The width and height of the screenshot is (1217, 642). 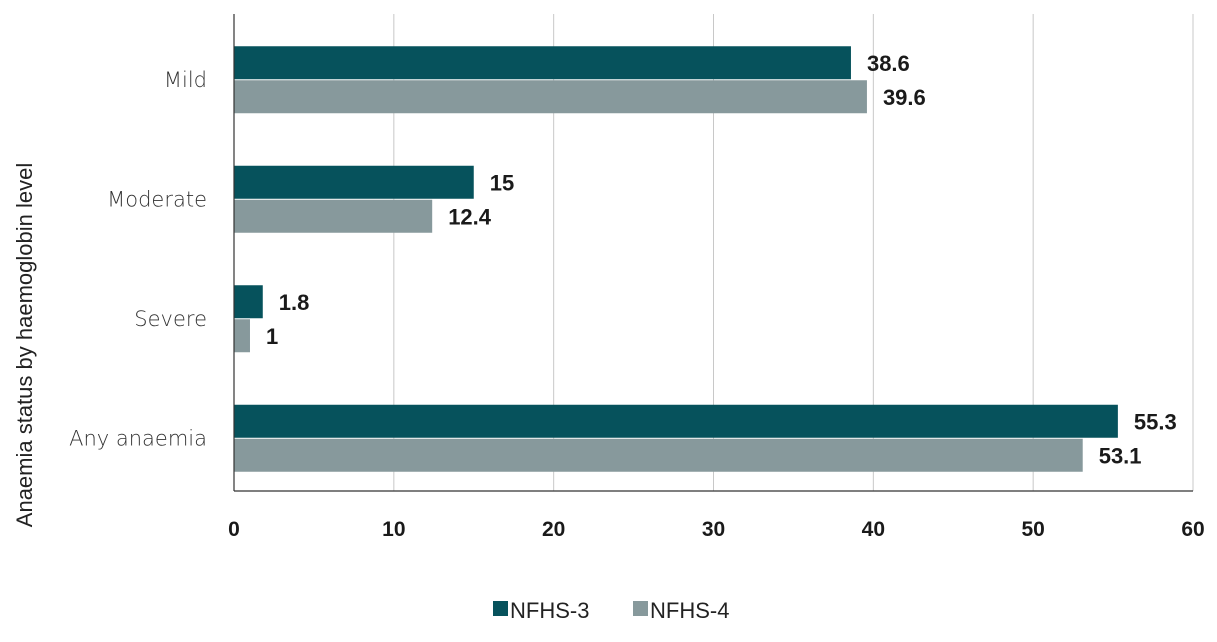 What do you see at coordinates (170, 319) in the screenshot?
I see `category-label-2: Severe` at bounding box center [170, 319].